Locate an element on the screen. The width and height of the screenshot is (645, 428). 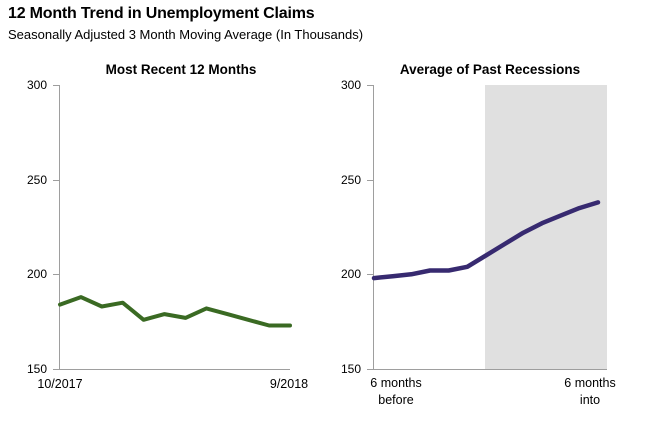
recent-claims-trend-line is located at coordinates (175, 311).